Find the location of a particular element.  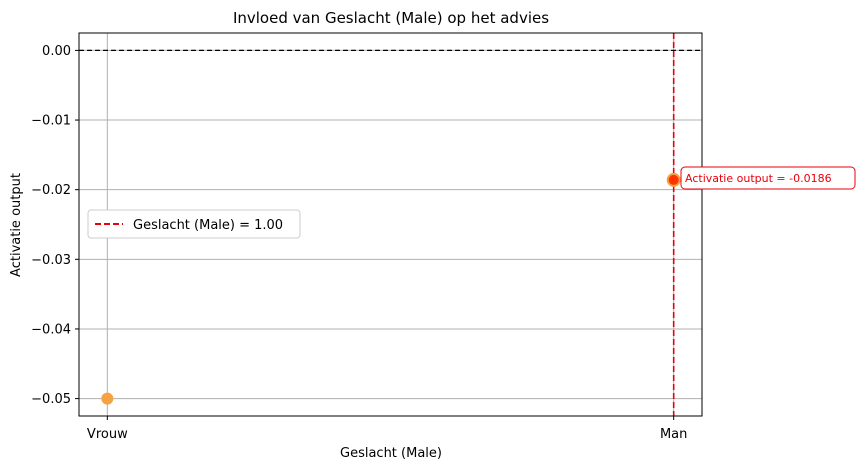

x-tick-label: Vrouw is located at coordinates (107, 434).